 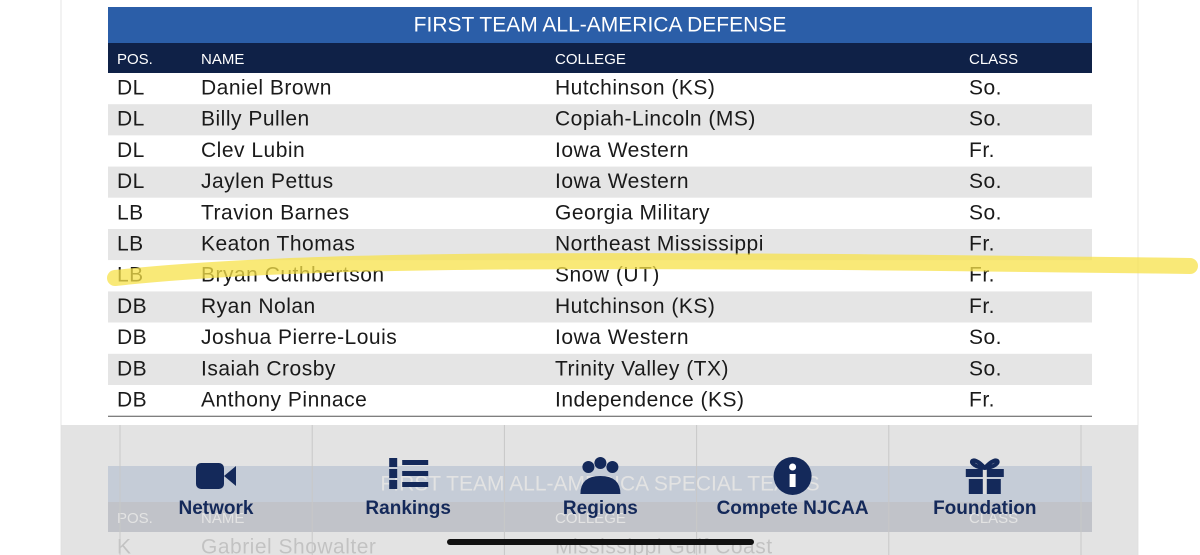 I want to click on cell: Daniel Brown, so click(x=266, y=88).